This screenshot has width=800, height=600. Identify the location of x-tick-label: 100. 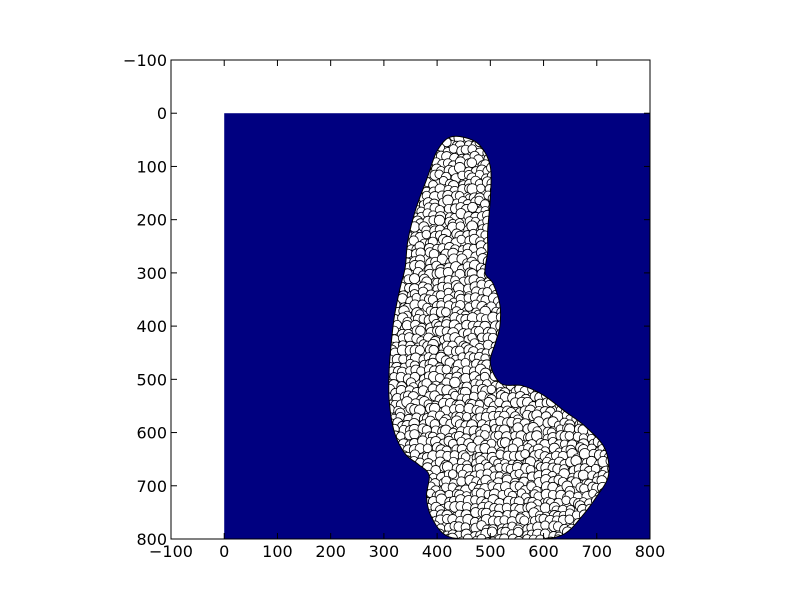
(277, 551).